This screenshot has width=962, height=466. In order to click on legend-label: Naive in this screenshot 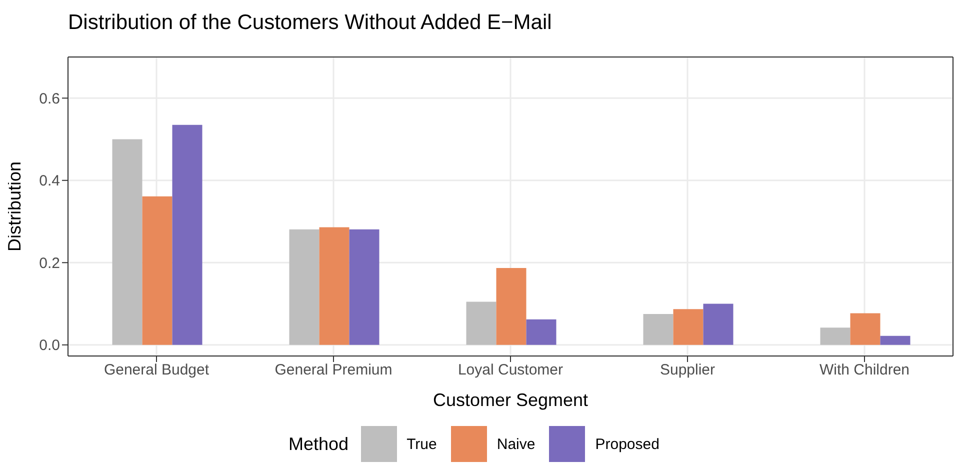, I will do `click(516, 444)`.